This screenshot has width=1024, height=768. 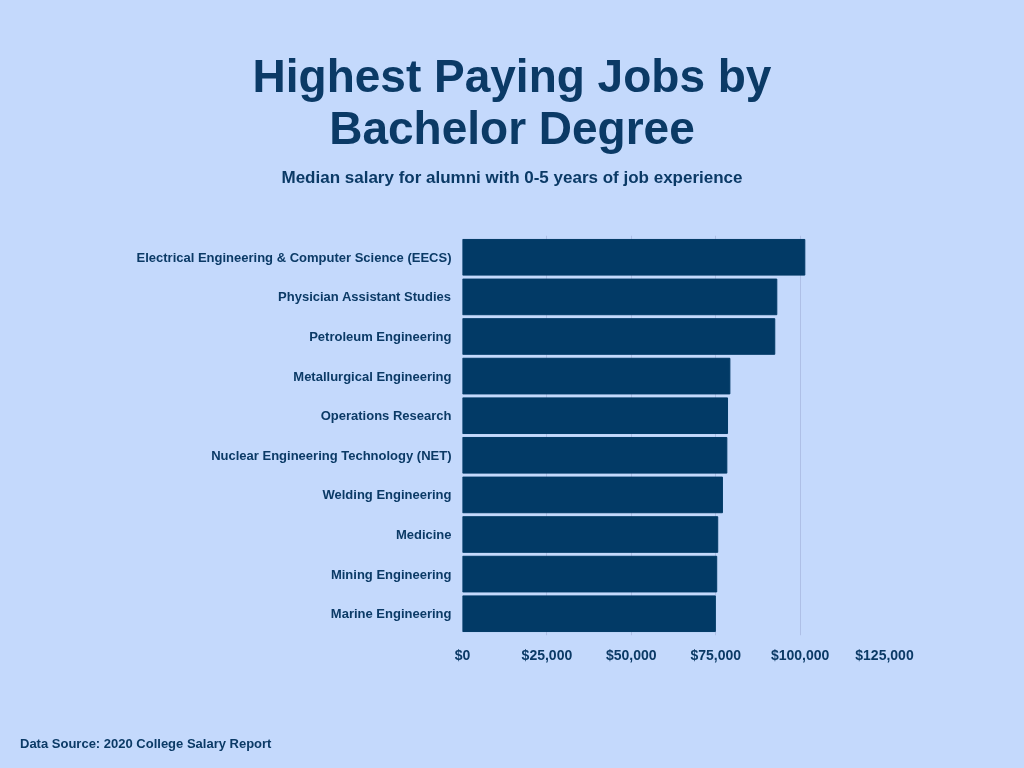 I want to click on x-tick-label: $25,000, so click(x=547, y=654).